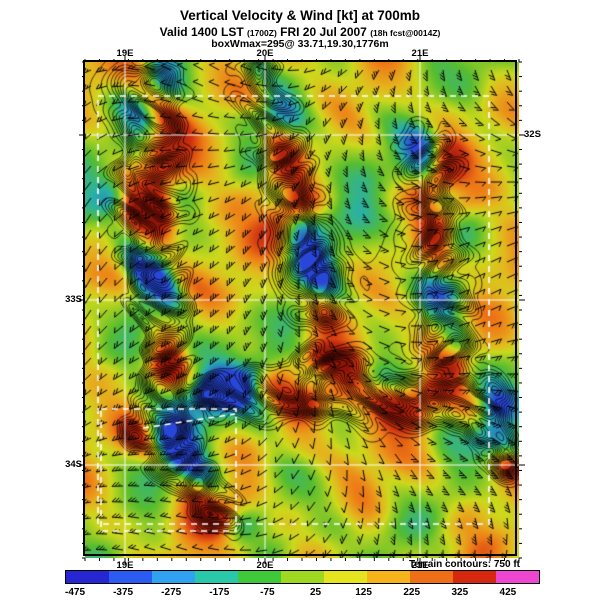 The height and width of the screenshot is (600, 600). Describe the element at coordinates (464, 564) in the screenshot. I see `terrain-note: Terrain contours: 750 ft` at that location.